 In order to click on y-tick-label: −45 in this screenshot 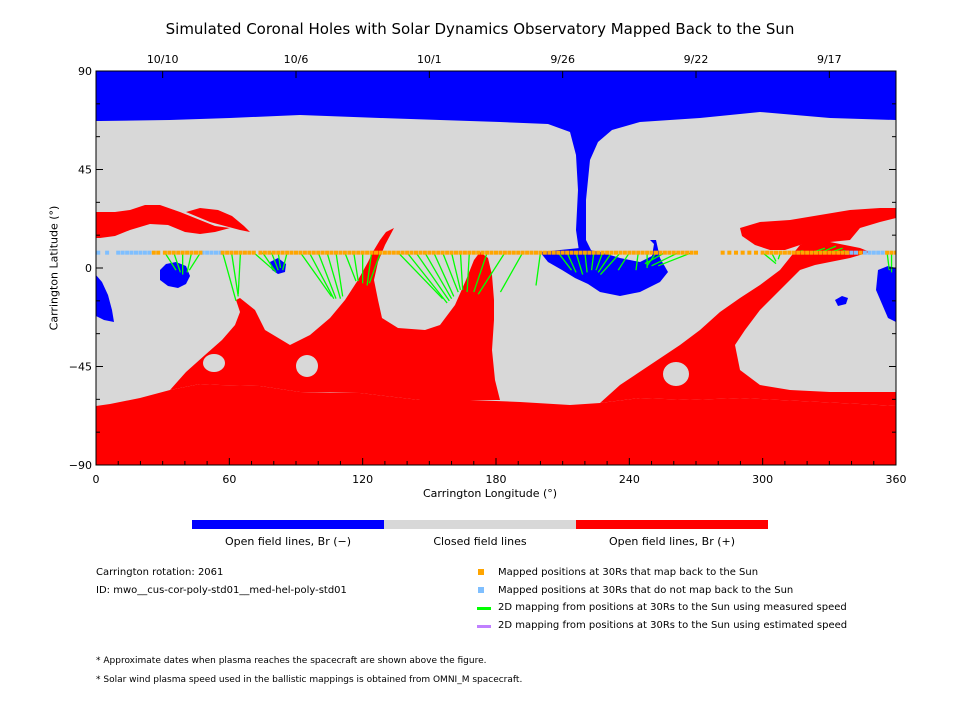, I will do `click(80, 367)`.